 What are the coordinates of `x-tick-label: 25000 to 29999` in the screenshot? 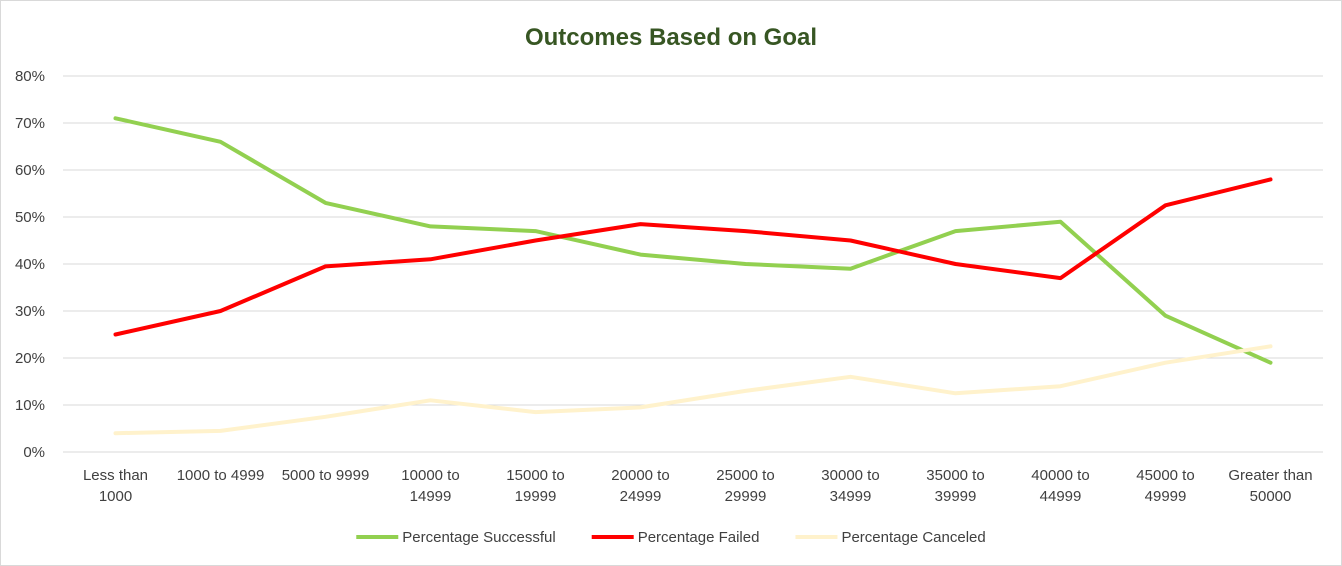 It's located at (745, 486).